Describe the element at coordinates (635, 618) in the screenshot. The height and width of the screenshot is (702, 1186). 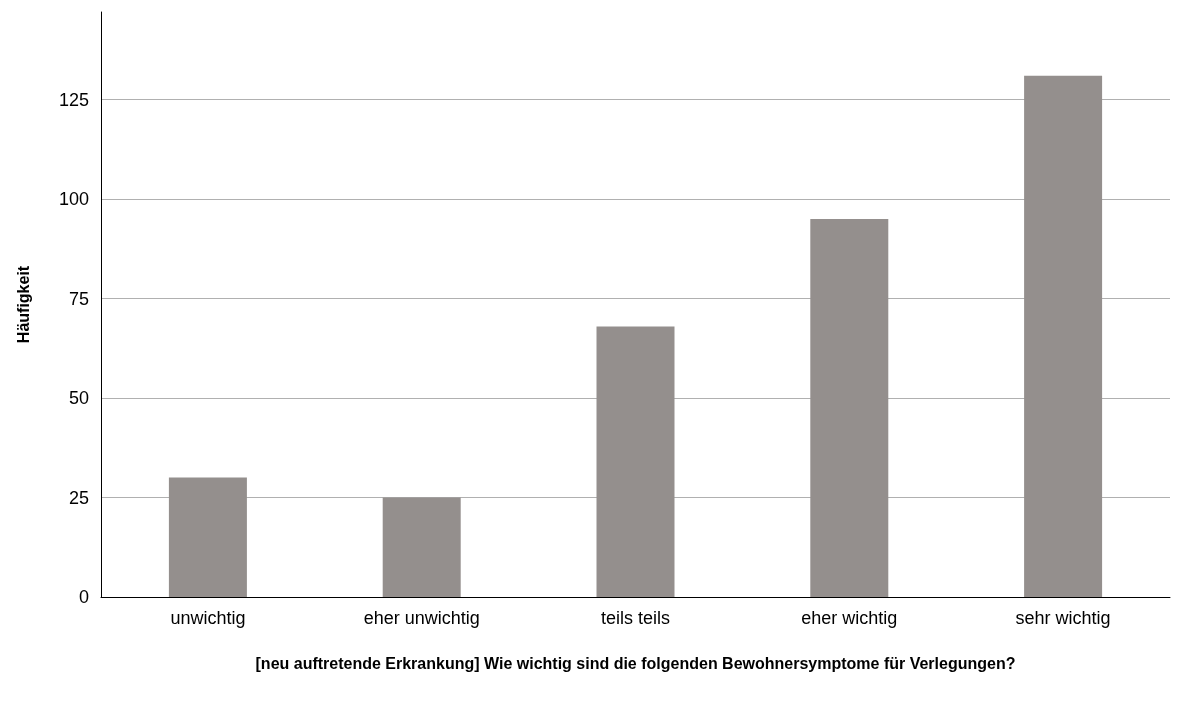
I see `x-tick-label: teils teils` at that location.